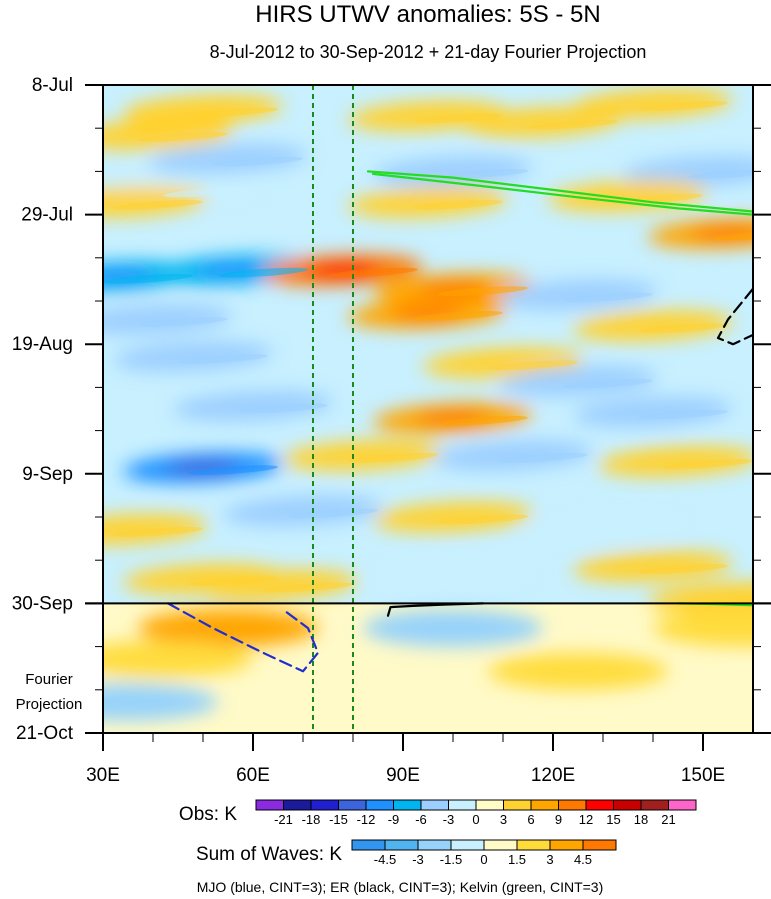 The height and width of the screenshot is (899, 771). I want to click on sum-of-waves-colorbar: -4.5 -3 -1.5 0 1.5 3 4.5, so click(484, 853).